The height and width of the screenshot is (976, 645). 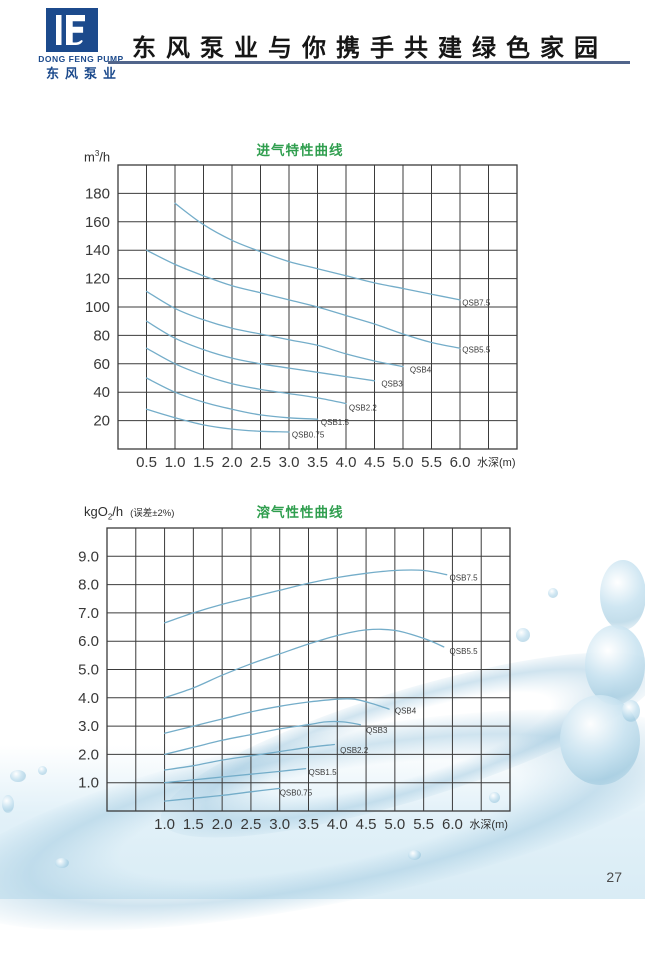 What do you see at coordinates (89, 157) in the screenshot?
I see `unit-text: m` at bounding box center [89, 157].